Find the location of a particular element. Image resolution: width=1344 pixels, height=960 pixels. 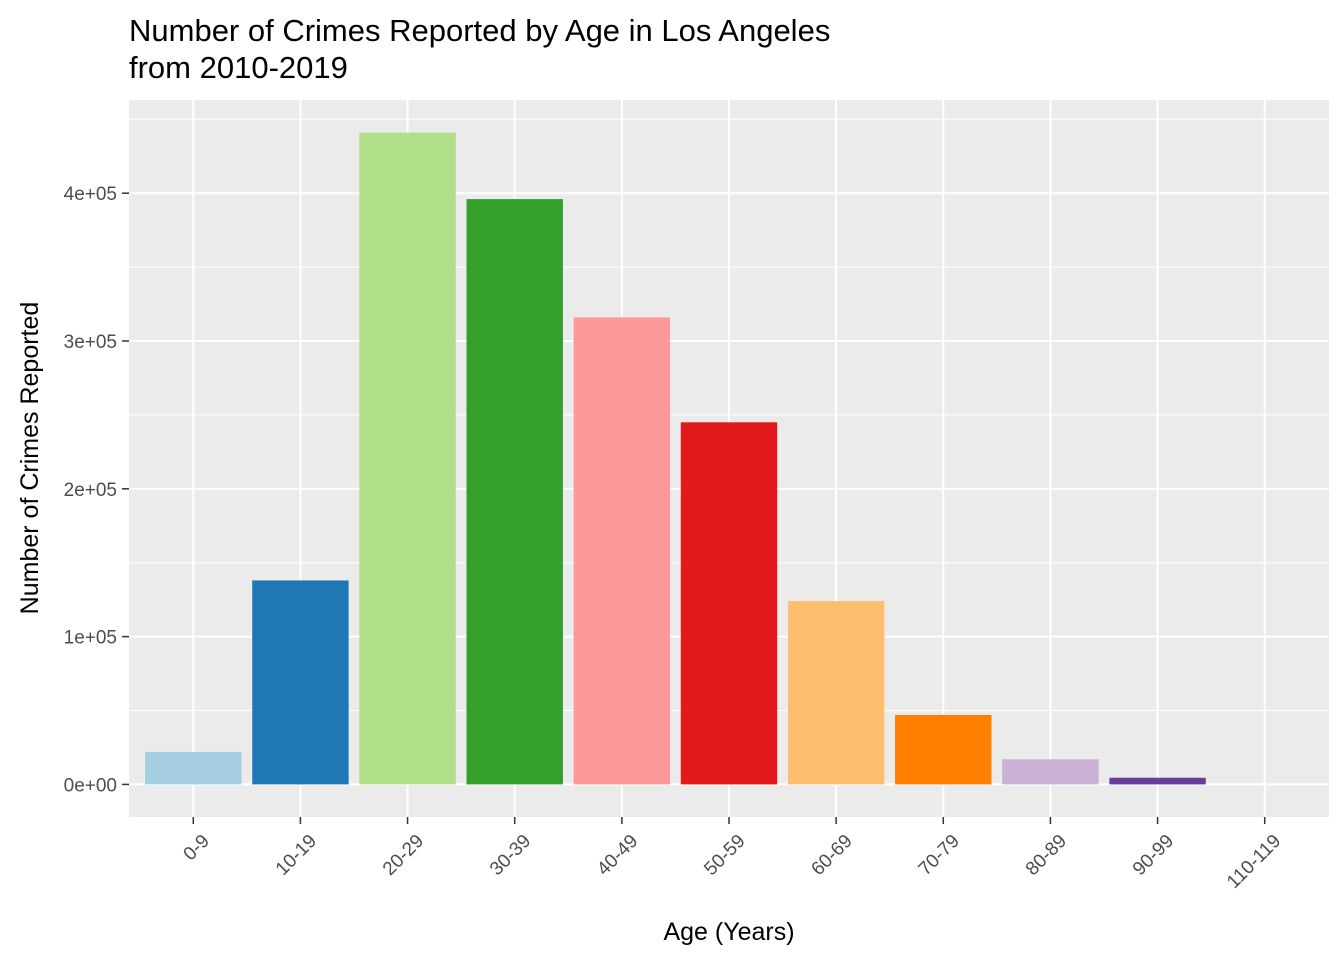

x-tick-label-7: 70-79 is located at coordinates (939, 855).